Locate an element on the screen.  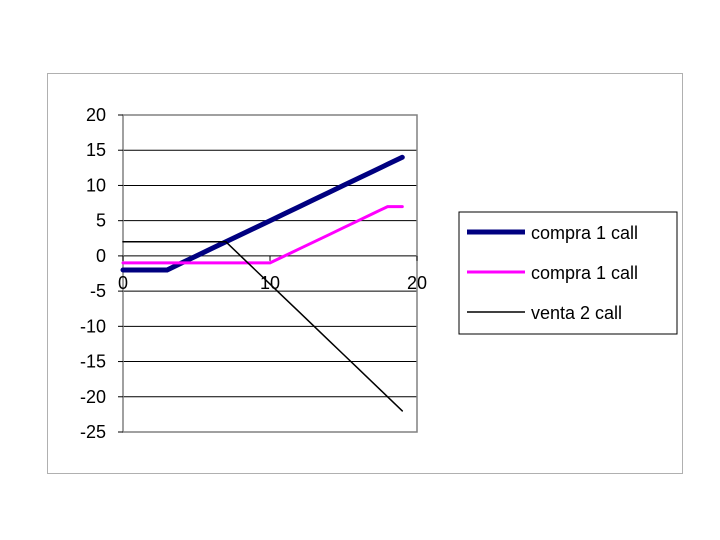
y-tick-label: -15 is located at coordinates (93, 362).